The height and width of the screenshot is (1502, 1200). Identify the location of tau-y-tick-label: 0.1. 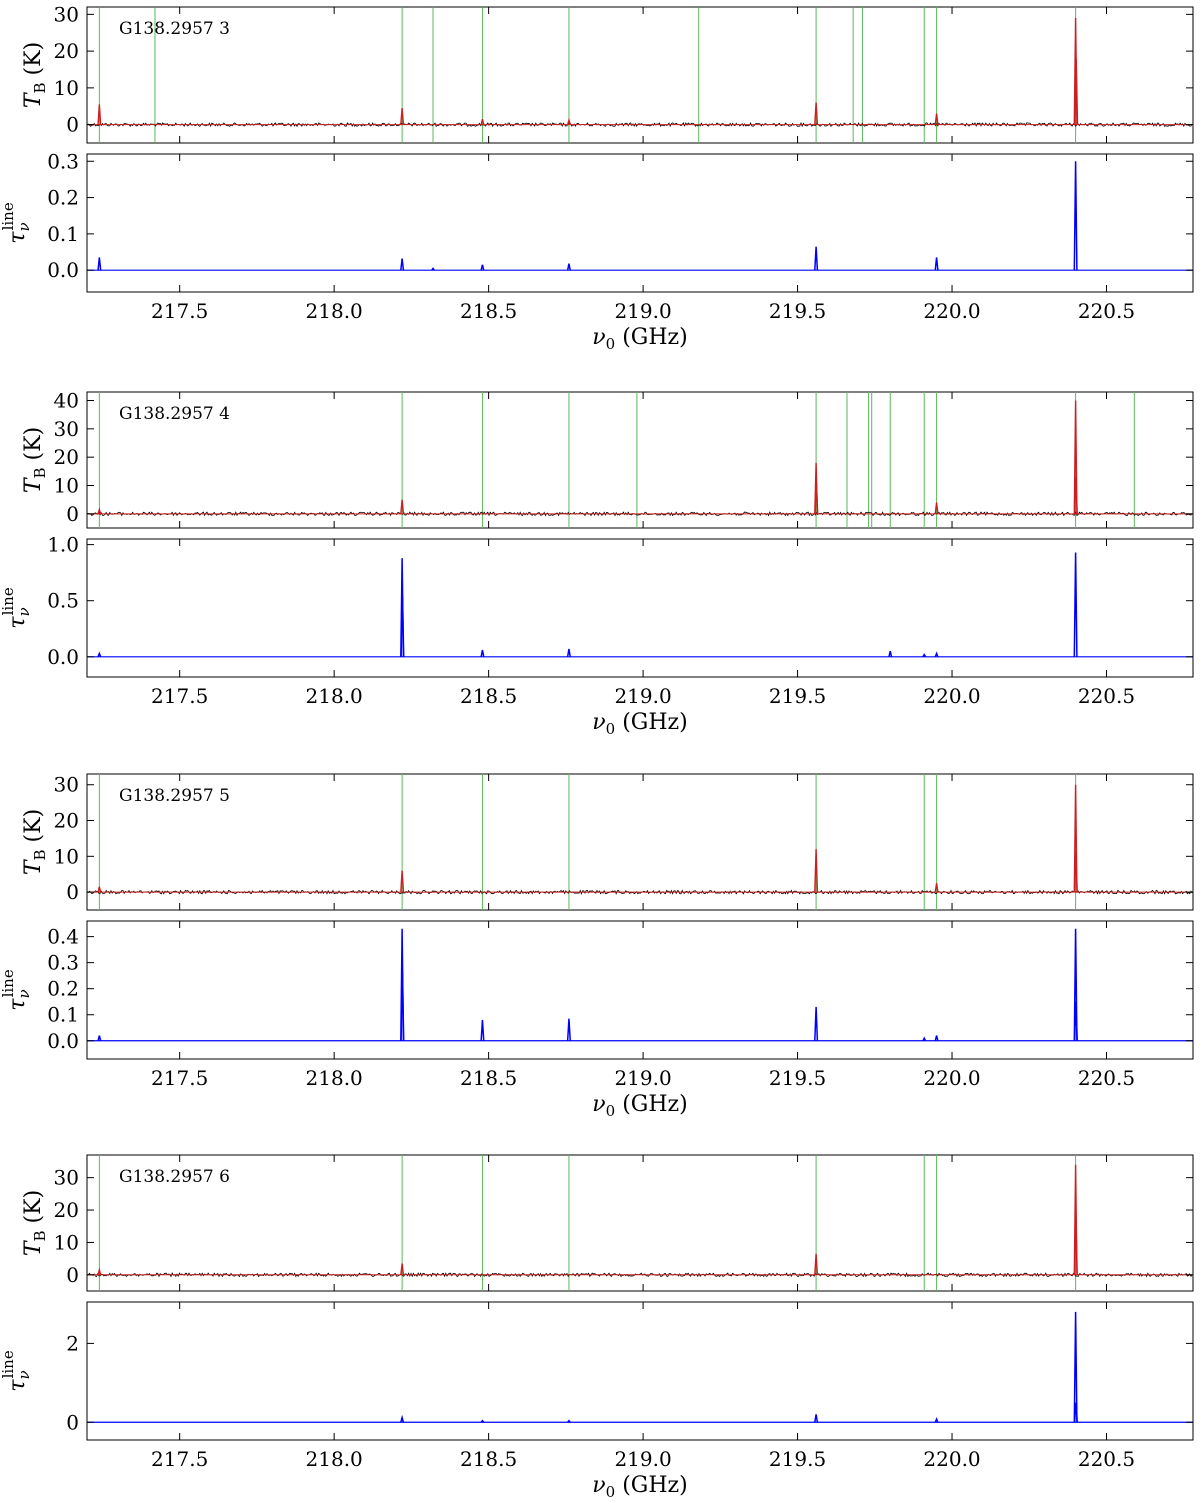
(63, 234).